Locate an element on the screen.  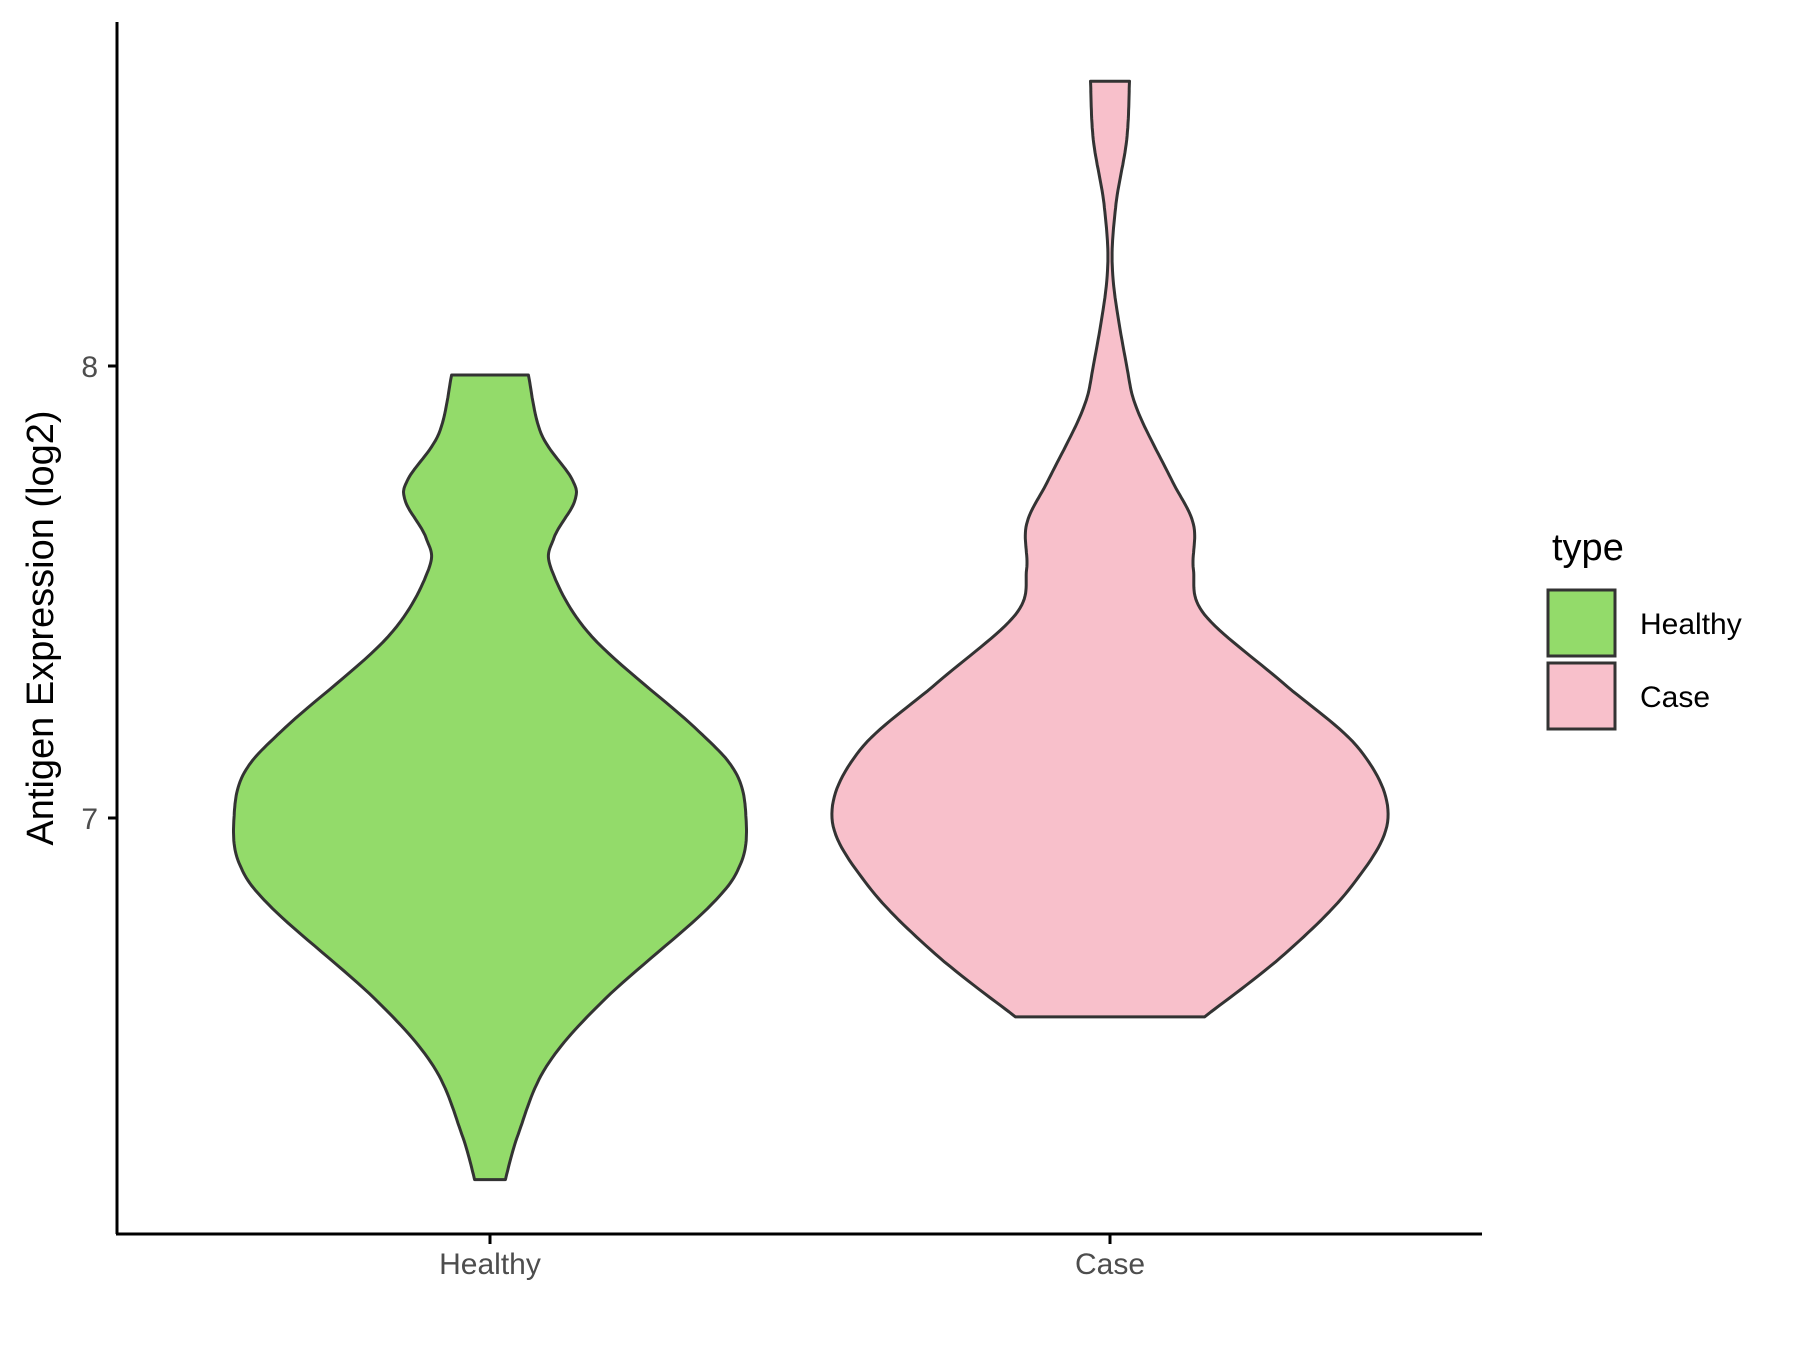
legend: type Healthy Case is located at coordinates (1644, 629).